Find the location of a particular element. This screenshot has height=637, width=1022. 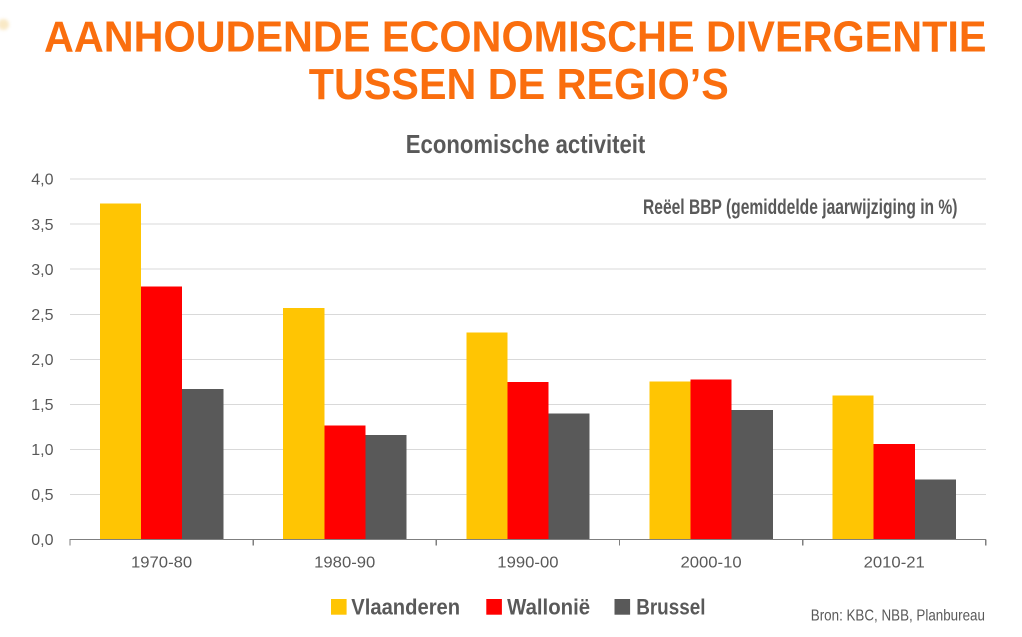

svg-text: Brussel is located at coordinates (670, 607).